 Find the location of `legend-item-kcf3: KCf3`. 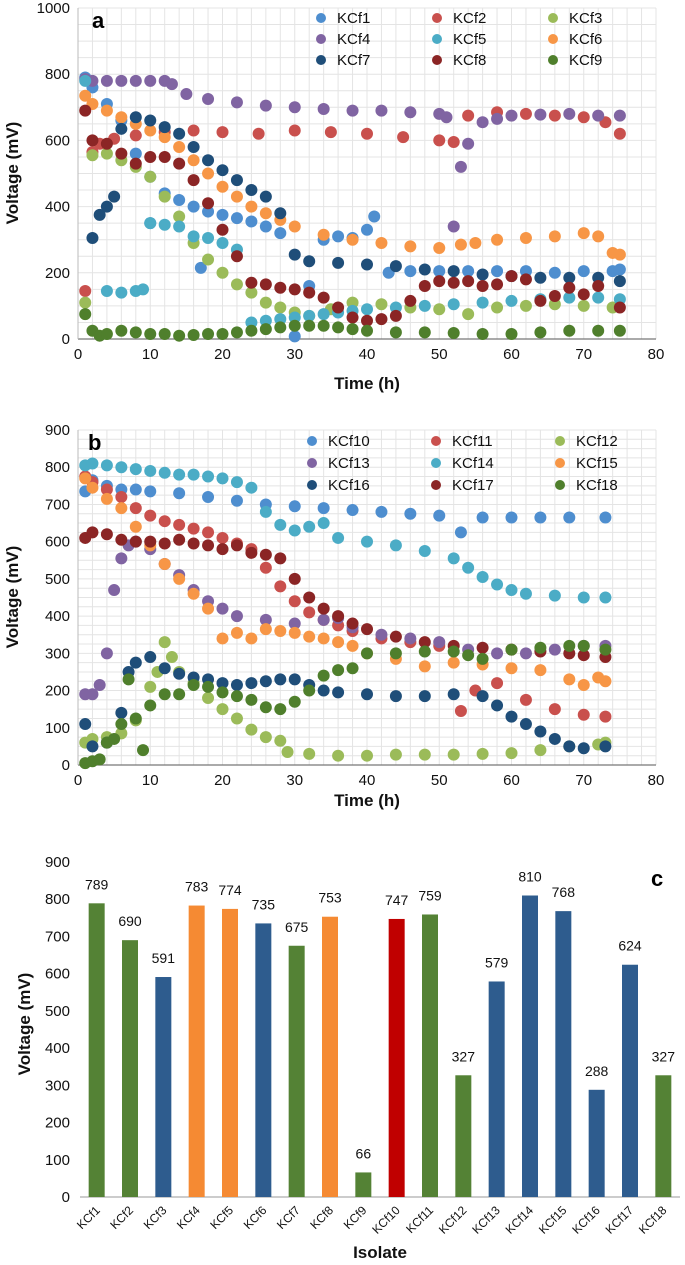

legend-item-kcf3: KCf3 is located at coordinates (575, 18).